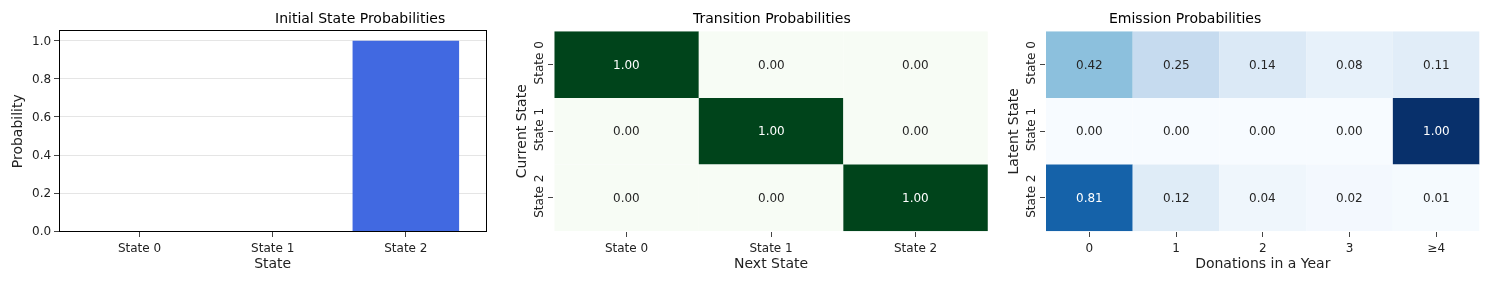  Describe the element at coordinates (1089, 247) in the screenshot. I see `x-tick-label: 0` at that location.